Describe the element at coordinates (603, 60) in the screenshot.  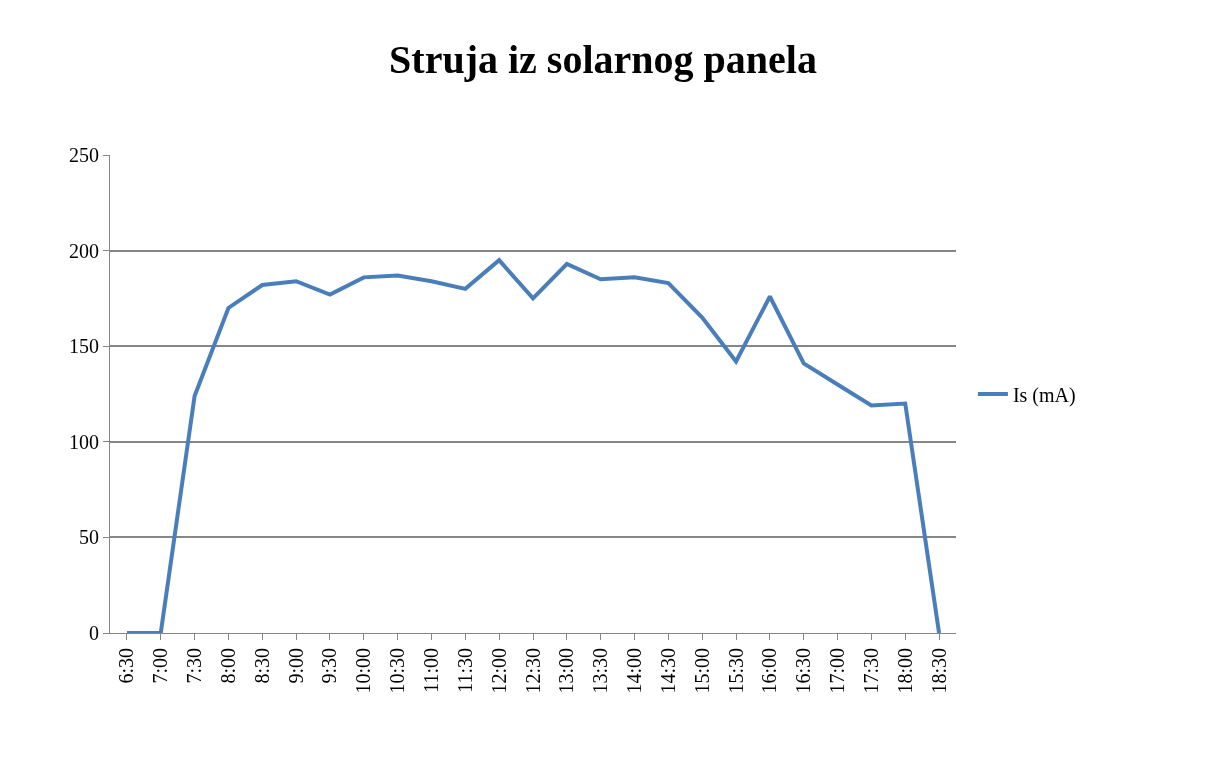
I see `chart-title: Struja iz solarnog panela` at that location.